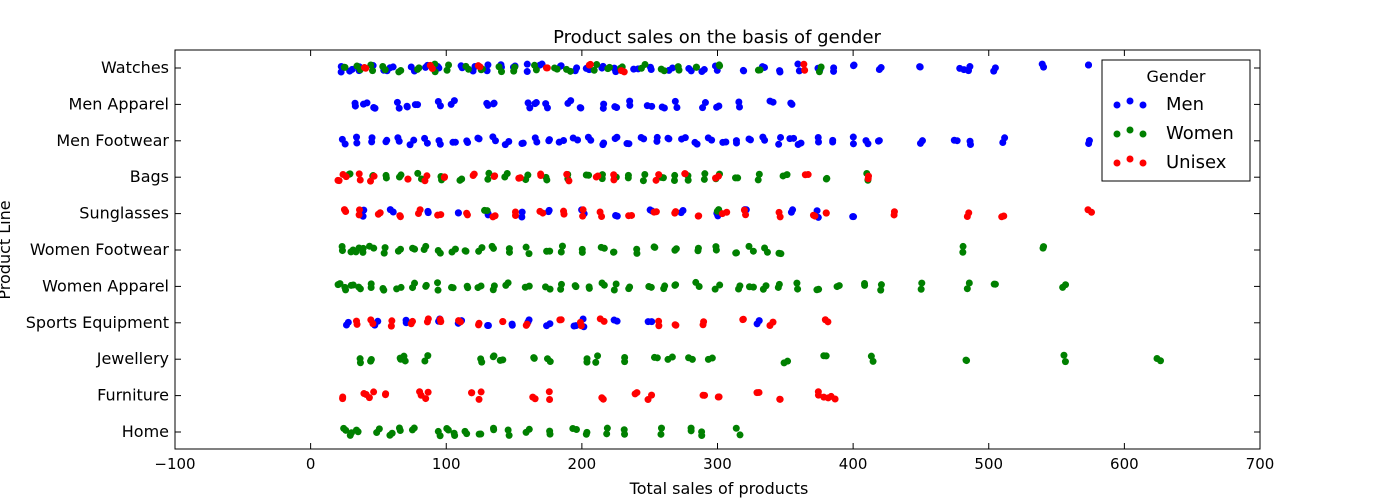 This screenshot has height=504, width=1400. I want to click on y-tick-label: Jewellery, so click(132, 358).